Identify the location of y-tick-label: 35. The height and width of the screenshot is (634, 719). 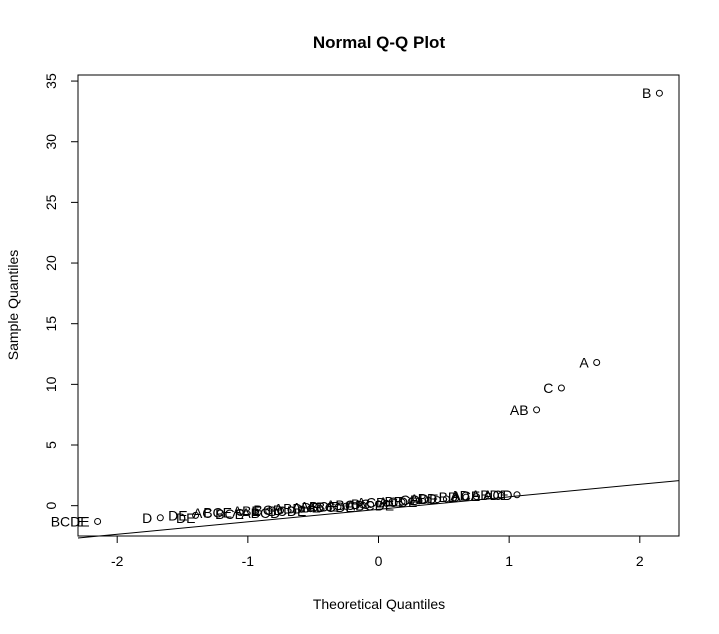
(51, 81).